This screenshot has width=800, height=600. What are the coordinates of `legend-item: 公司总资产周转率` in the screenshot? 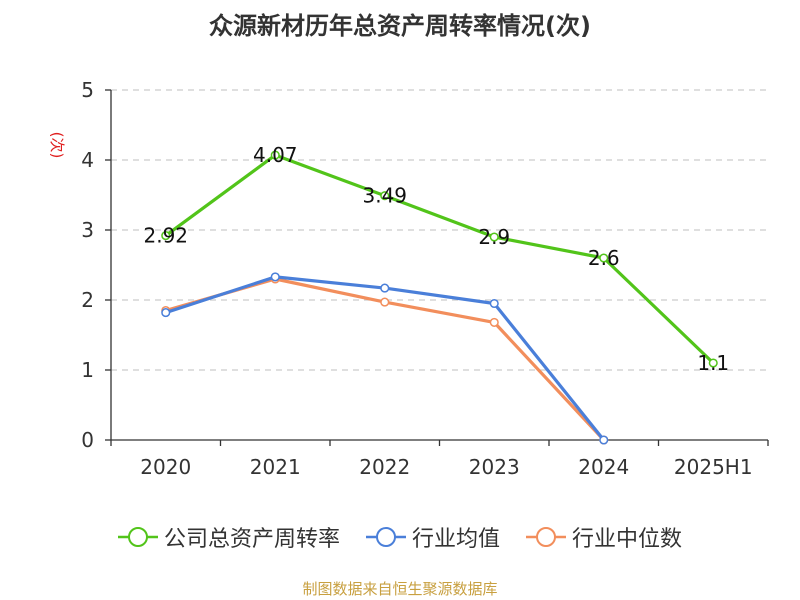 It's located at (228, 537).